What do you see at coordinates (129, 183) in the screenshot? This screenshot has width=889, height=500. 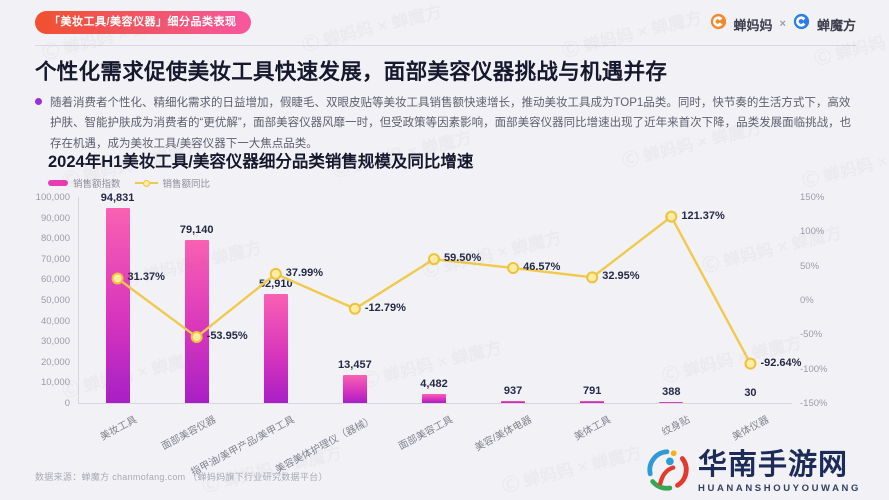 I see `chart-legend: 销售额指数 销售额同比` at bounding box center [129, 183].